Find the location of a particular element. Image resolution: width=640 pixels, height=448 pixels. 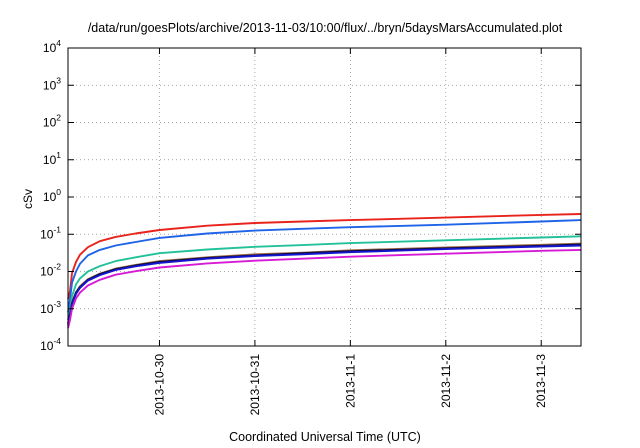

y-tick-label: 10⁻¹ is located at coordinates (50, 232).